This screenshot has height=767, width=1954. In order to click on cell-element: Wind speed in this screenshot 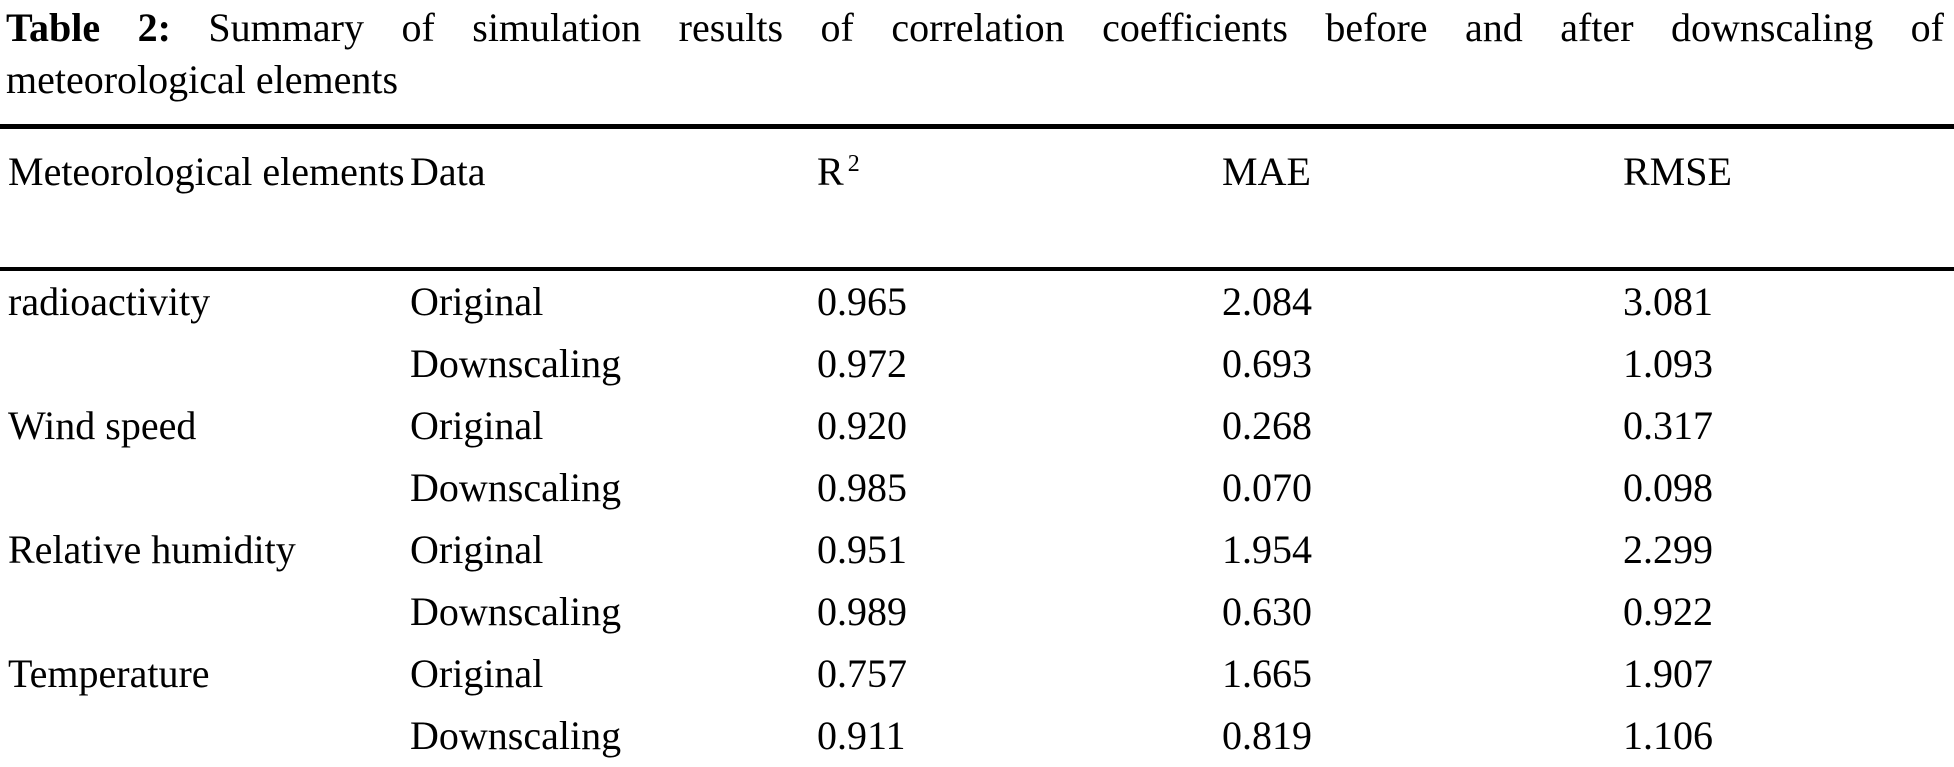, I will do `click(102, 425)`.